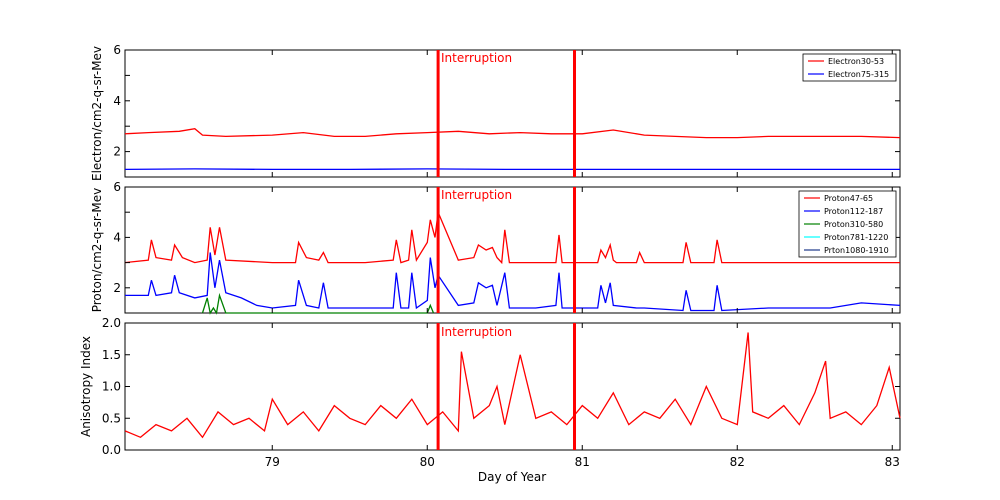 This screenshot has height=500, width=1000. I want to click on proton-ytick-label-6: 6, so click(117, 187).